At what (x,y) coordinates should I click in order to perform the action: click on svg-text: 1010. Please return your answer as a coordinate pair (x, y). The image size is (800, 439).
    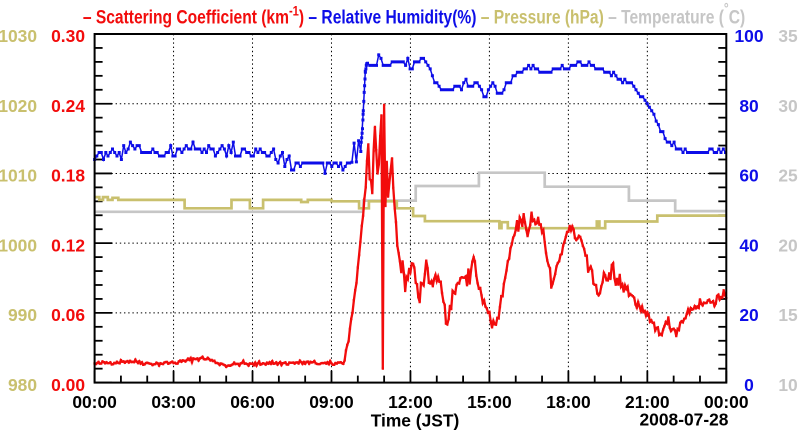
    Looking at the image, I should click on (18, 176).